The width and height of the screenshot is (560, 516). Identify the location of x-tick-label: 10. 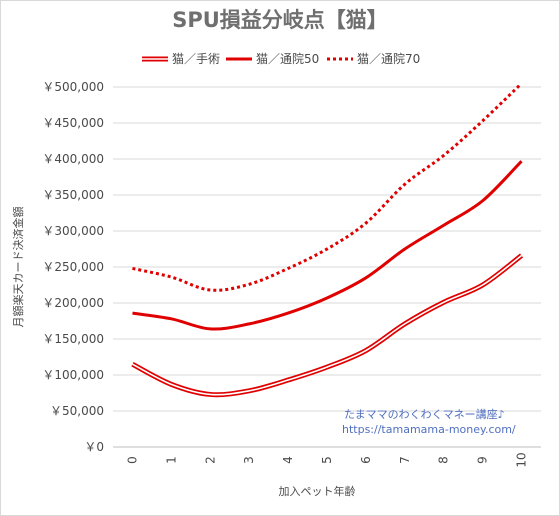
(522, 459).